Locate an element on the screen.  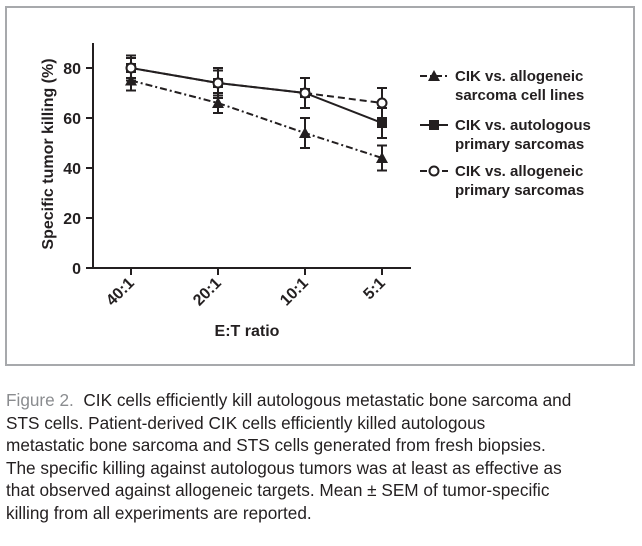
legend-entry-2: CIK vs. autologous primary sarcomas is located at coordinates (505, 135).